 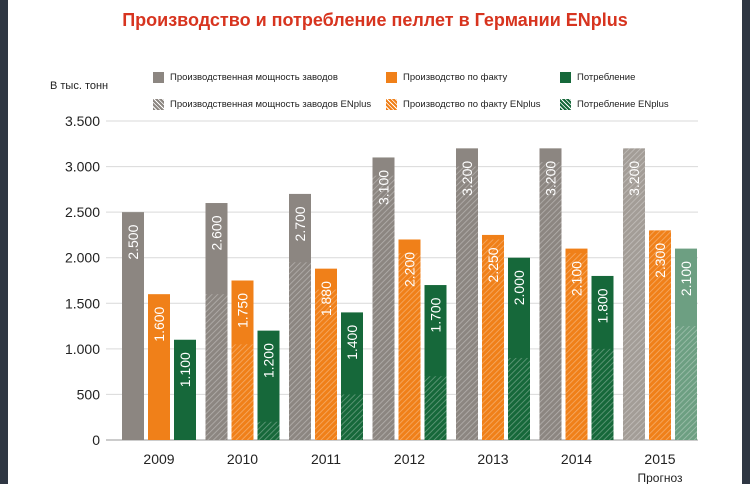 I want to click on legend-label: Производство по факту, so click(x=455, y=77).